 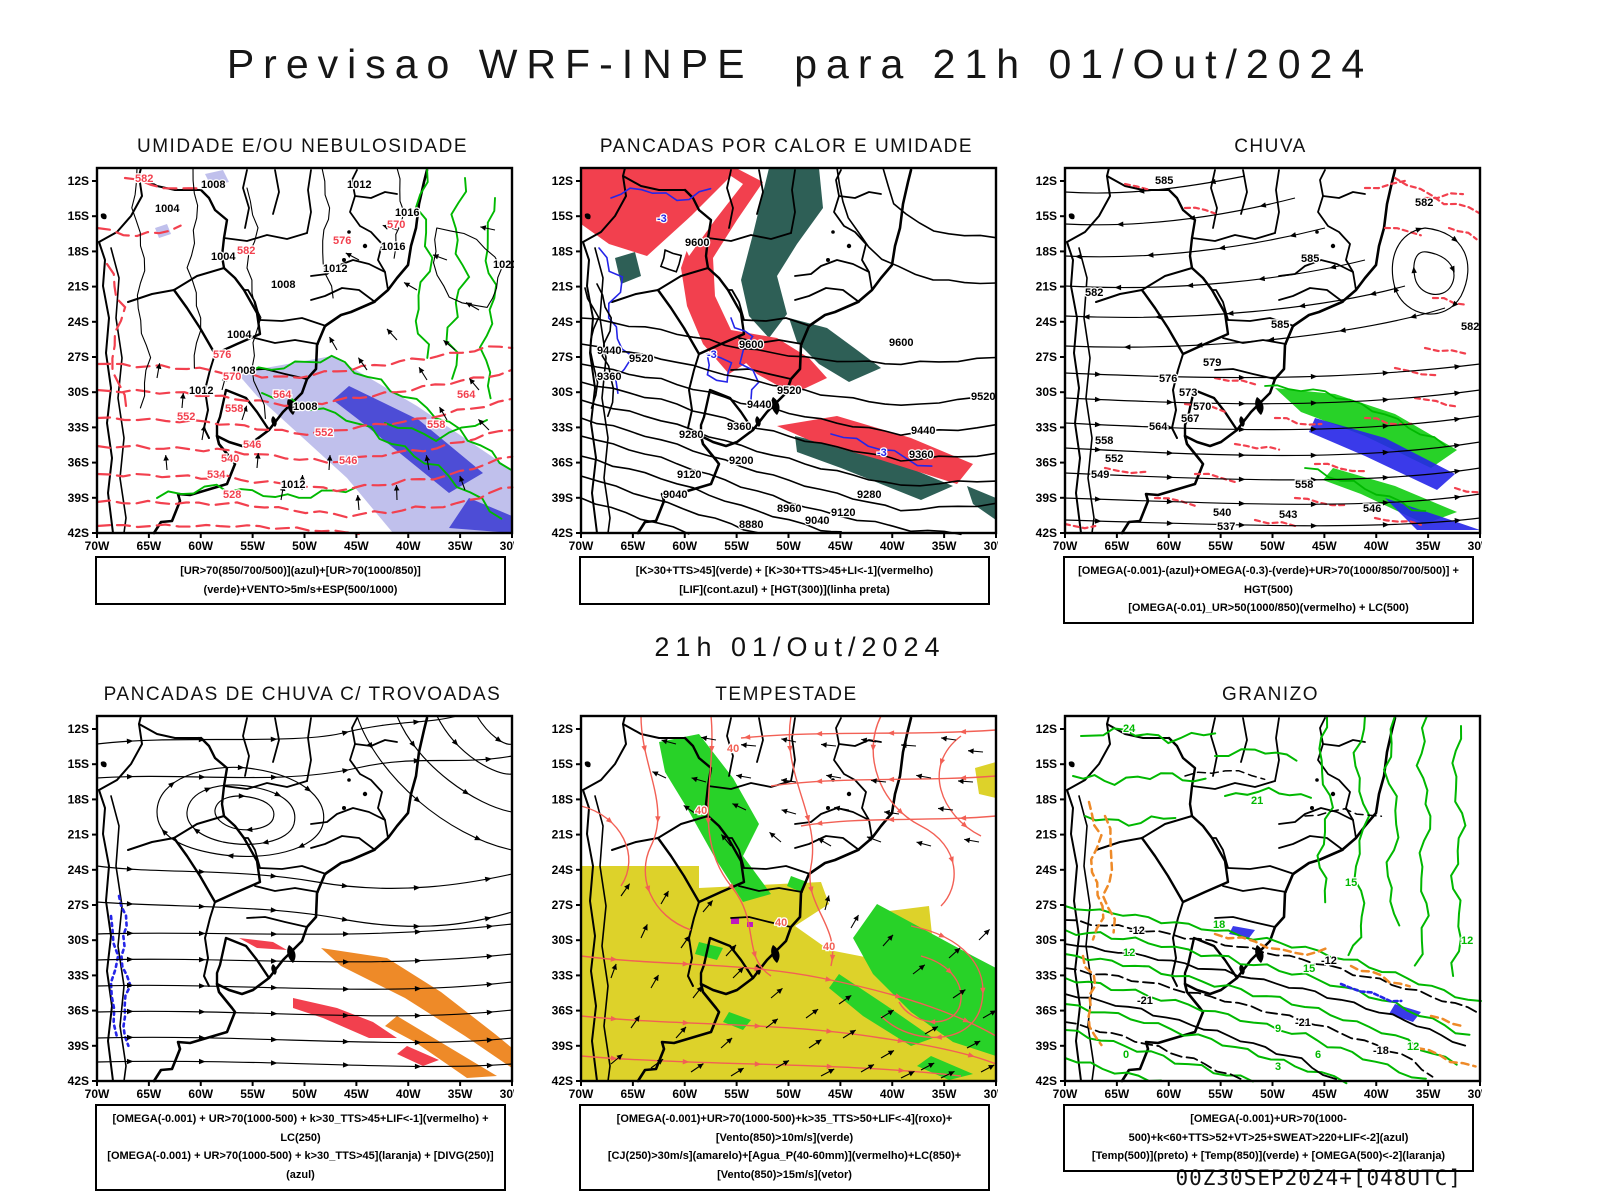 I want to click on svg-text: -3, so click(x=882, y=453).